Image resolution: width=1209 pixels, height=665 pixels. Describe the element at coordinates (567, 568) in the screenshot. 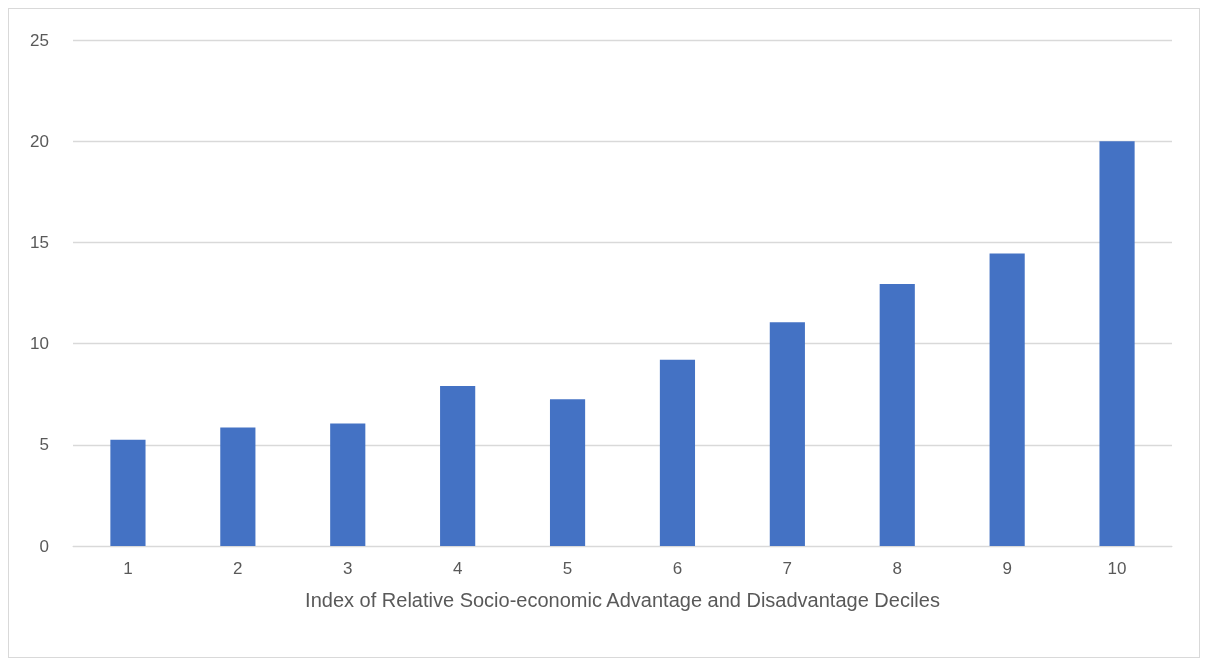

I see `x-tick-label: 5` at that location.